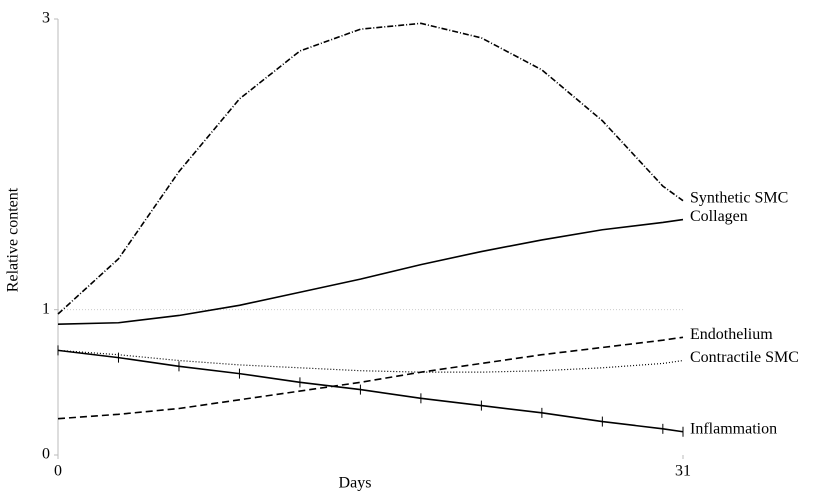 Image resolution: width=829 pixels, height=498 pixels. What do you see at coordinates (731, 334) in the screenshot?
I see `series-label: Endothelium` at bounding box center [731, 334].